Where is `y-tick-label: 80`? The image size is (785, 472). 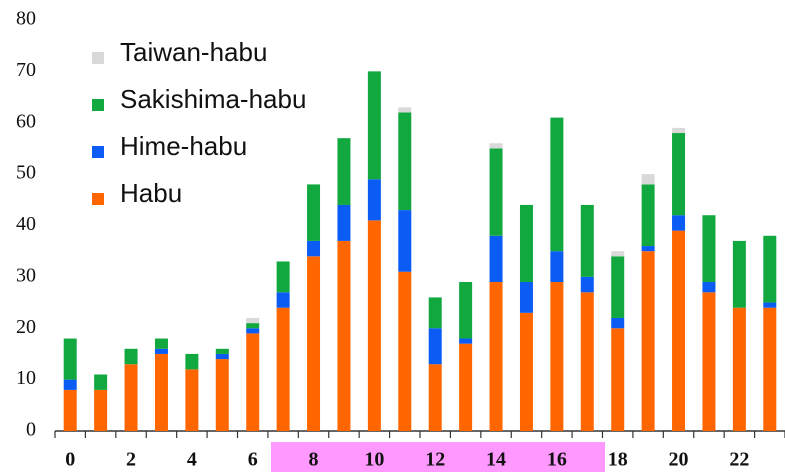
y-tick-label: 80 is located at coordinates (26, 19).